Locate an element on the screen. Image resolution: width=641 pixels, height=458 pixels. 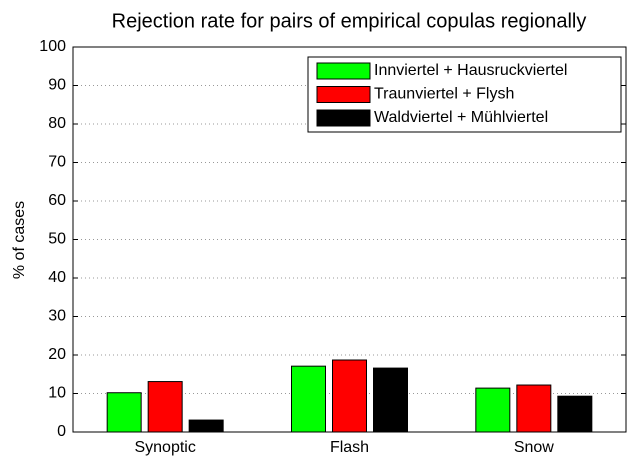
y-tick-label: 70 is located at coordinates (57, 162).